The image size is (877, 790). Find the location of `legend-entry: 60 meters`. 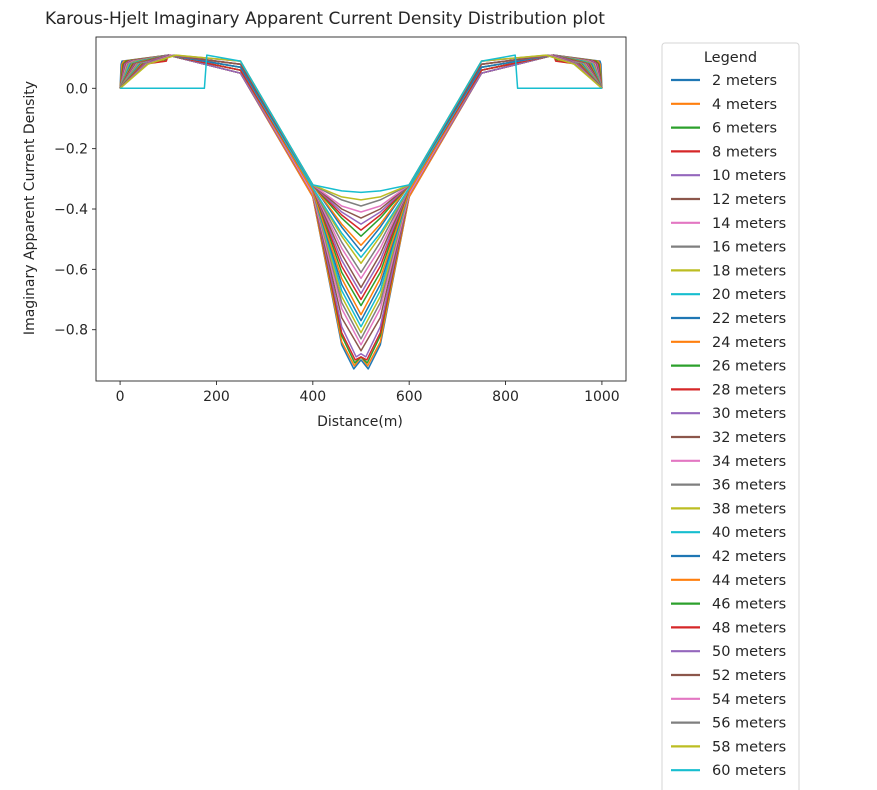

legend-entry: 60 meters is located at coordinates (749, 771).